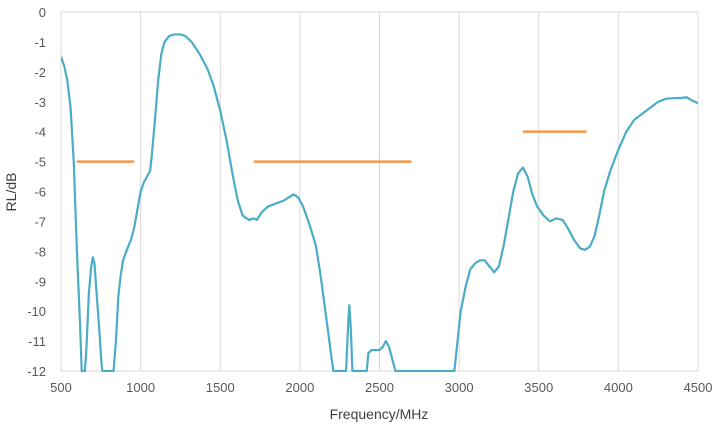 The width and height of the screenshot is (715, 428). I want to click on x-tick-label: 4500, so click(698, 387).